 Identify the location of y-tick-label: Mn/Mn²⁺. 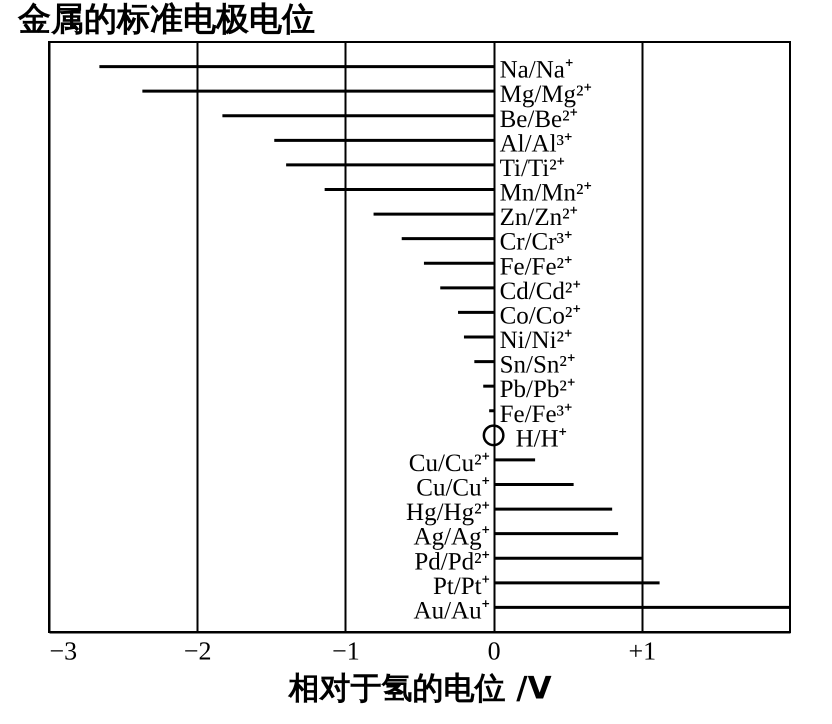
(546, 193).